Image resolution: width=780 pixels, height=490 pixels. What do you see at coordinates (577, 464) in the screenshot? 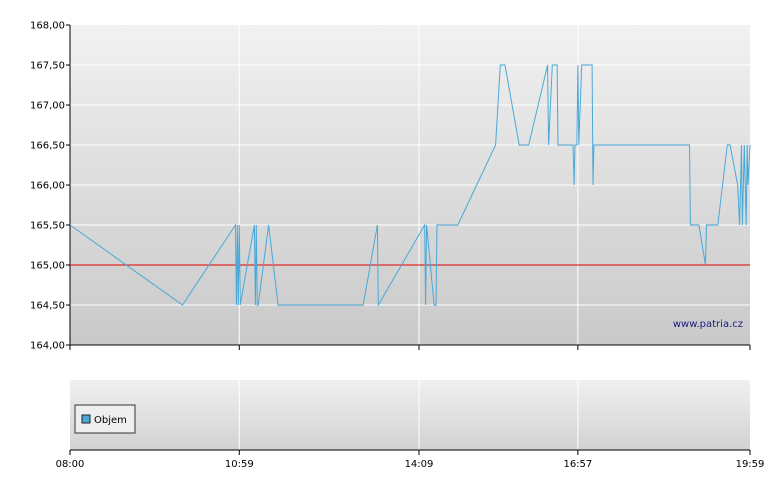
I see `x-tick-label: 16:57` at bounding box center [577, 464].